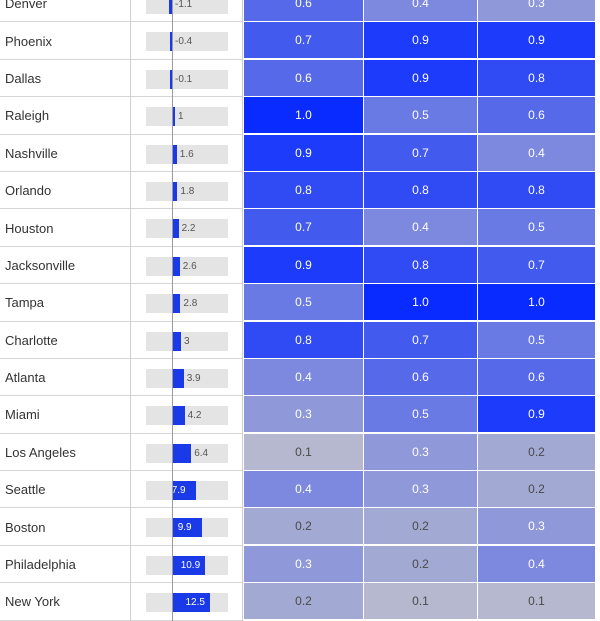  What do you see at coordinates (25, 303) in the screenshot?
I see `city-name: Tampa` at bounding box center [25, 303].